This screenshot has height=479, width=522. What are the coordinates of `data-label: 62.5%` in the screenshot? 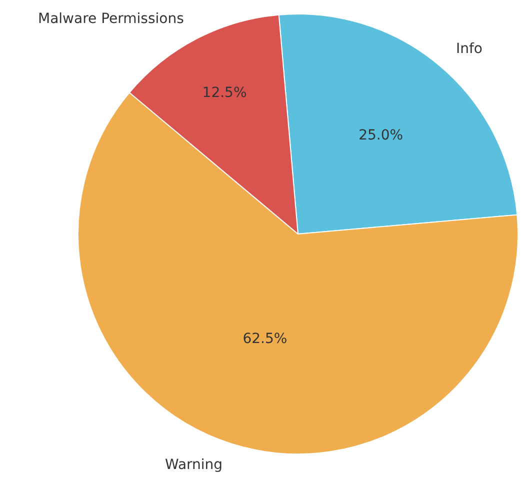 It's located at (265, 338).